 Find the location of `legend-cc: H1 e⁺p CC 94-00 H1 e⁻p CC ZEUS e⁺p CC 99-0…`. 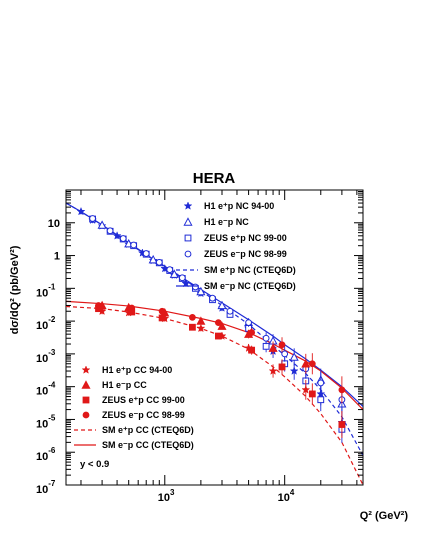

legend-cc: H1 e⁺p CC 94-00 H1 e⁻p CC ZEUS e⁺p CC 99-0… is located at coordinates (134, 407).